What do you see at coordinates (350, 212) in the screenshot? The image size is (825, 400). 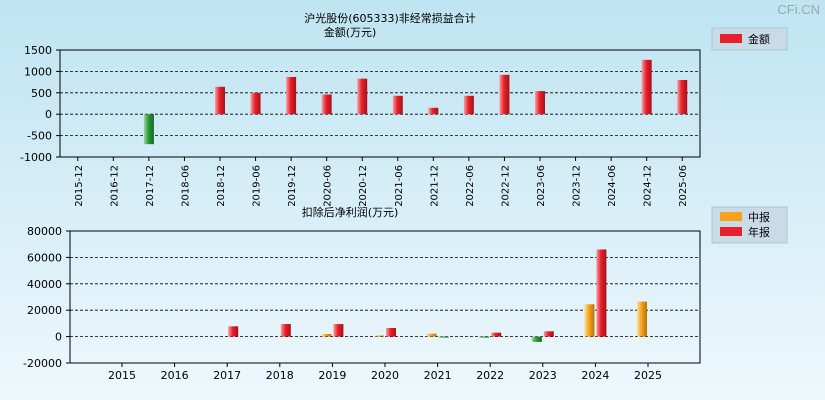 I see `chart2-title: 扣除后净利润(万元)` at bounding box center [350, 212].